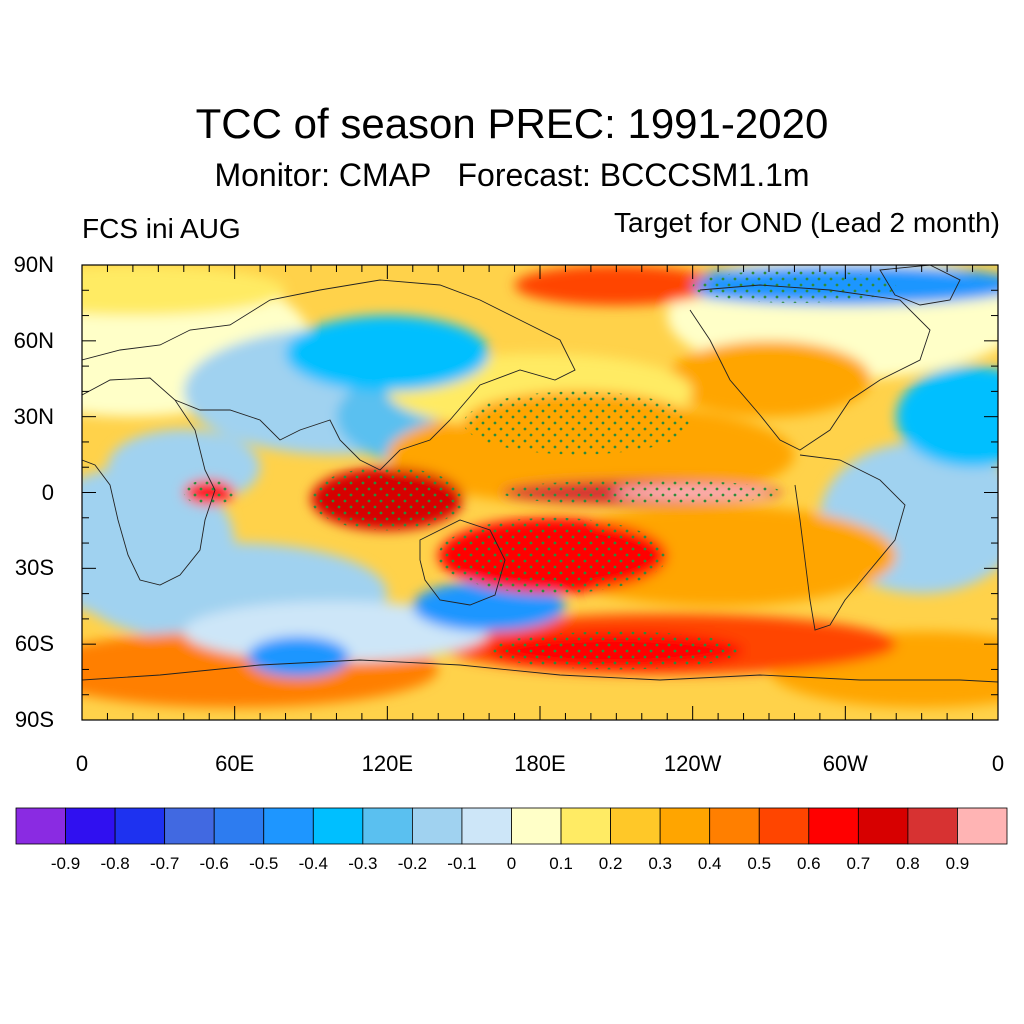 The width and height of the screenshot is (1024, 1024). Describe the element at coordinates (759, 863) in the screenshot. I see `colorbar-label: 0.5` at that location.